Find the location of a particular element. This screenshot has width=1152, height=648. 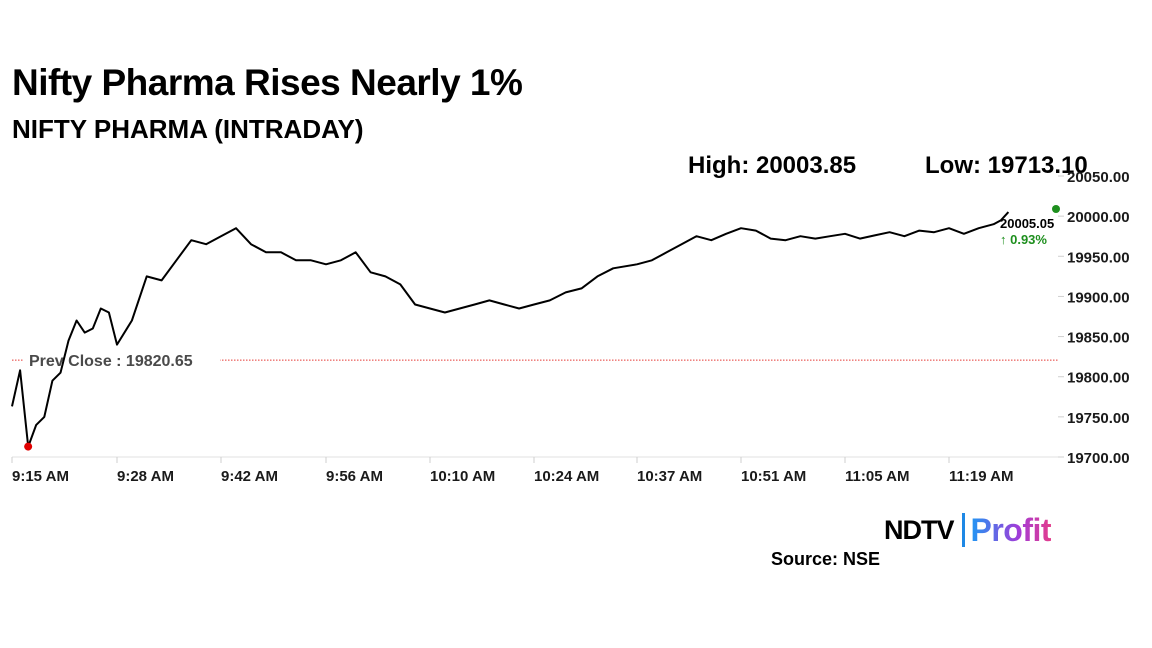

x-tick-label: 9:56 AM is located at coordinates (354, 476).